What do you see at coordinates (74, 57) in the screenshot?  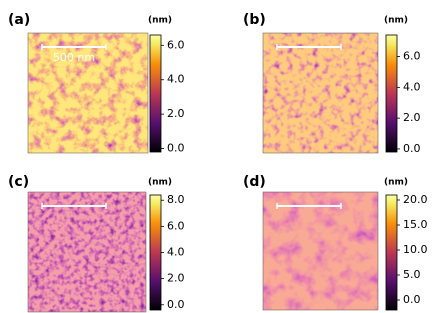 I see `scale-bar-label: 500 nm` at bounding box center [74, 57].